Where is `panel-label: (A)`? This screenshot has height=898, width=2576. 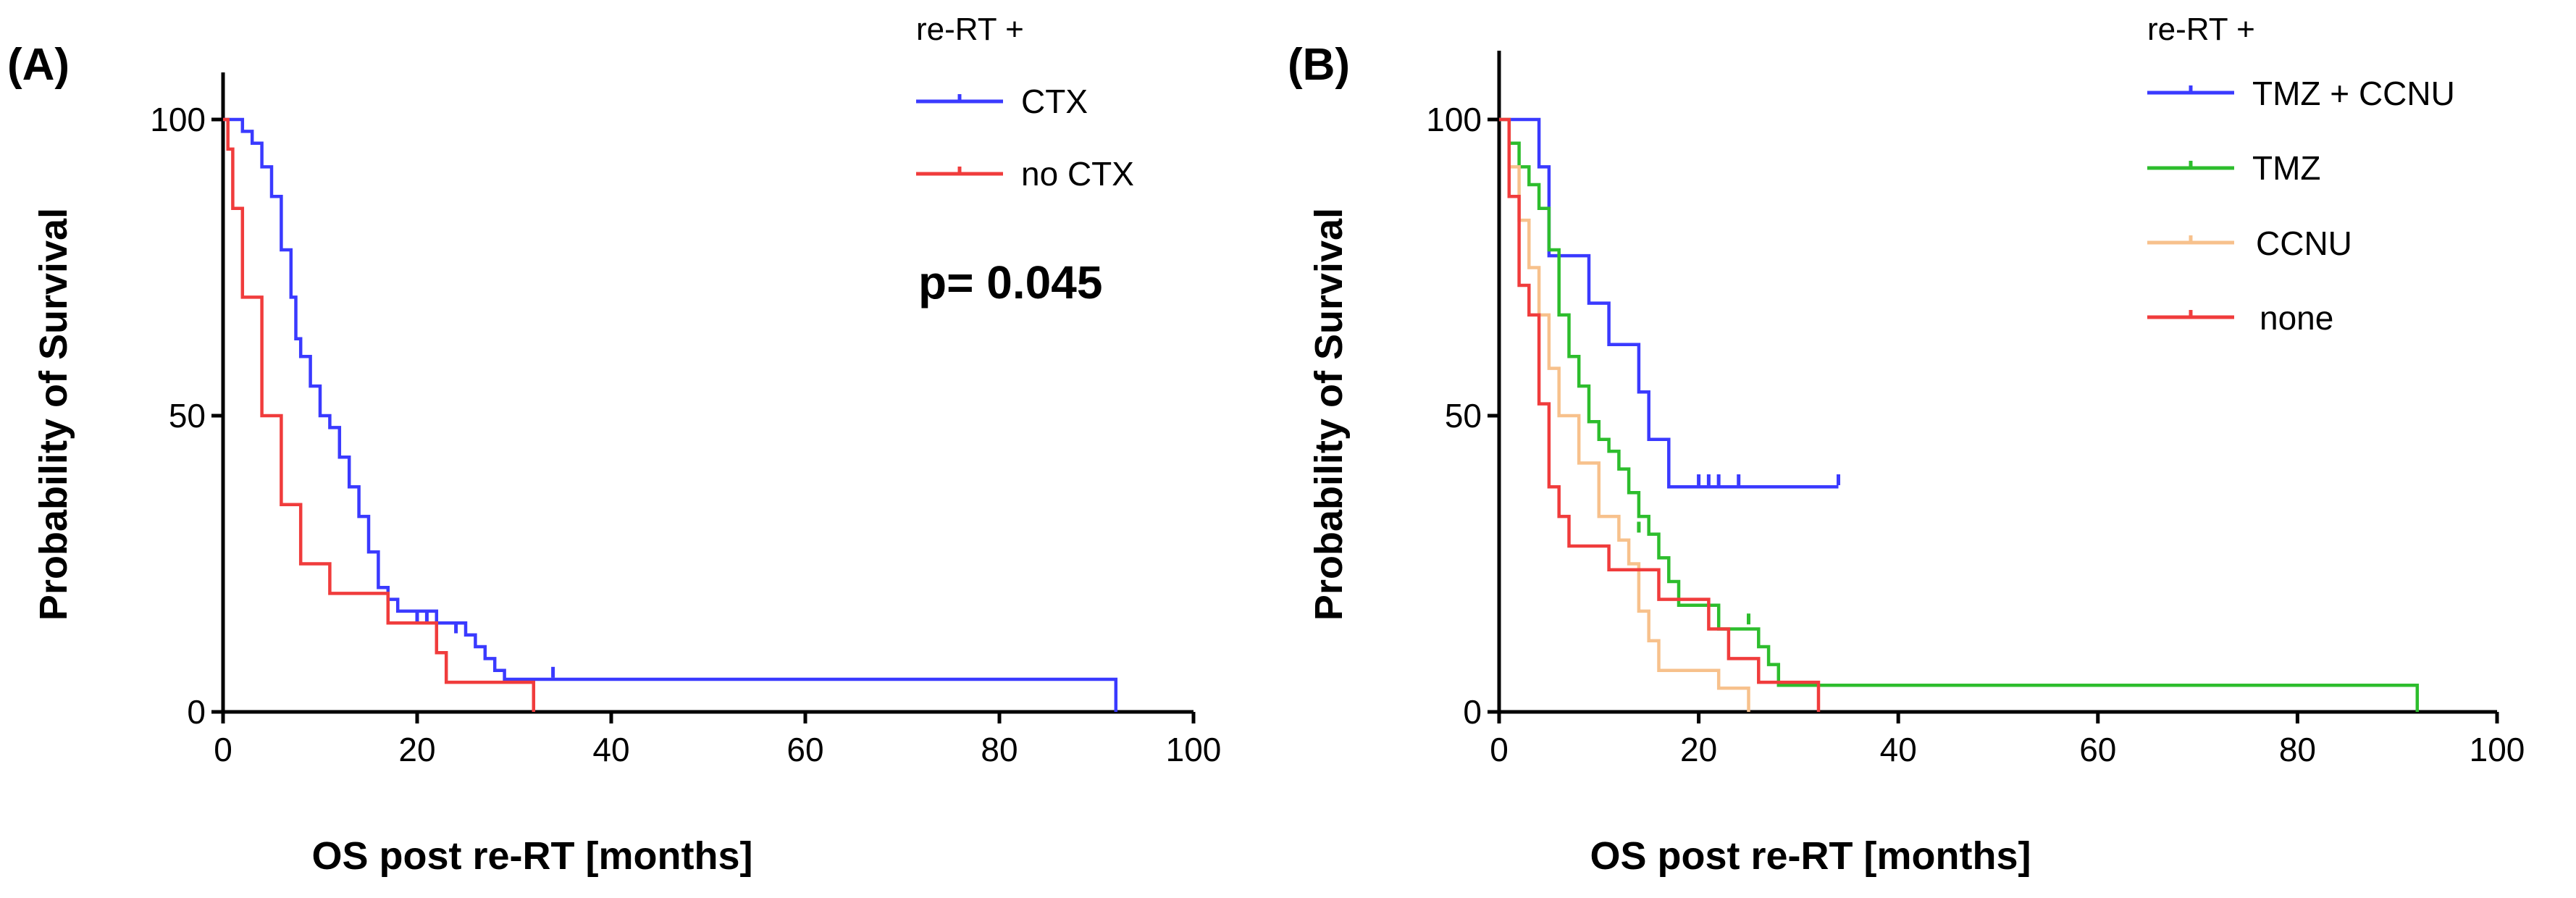
panel-label: (A) is located at coordinates (38, 65).